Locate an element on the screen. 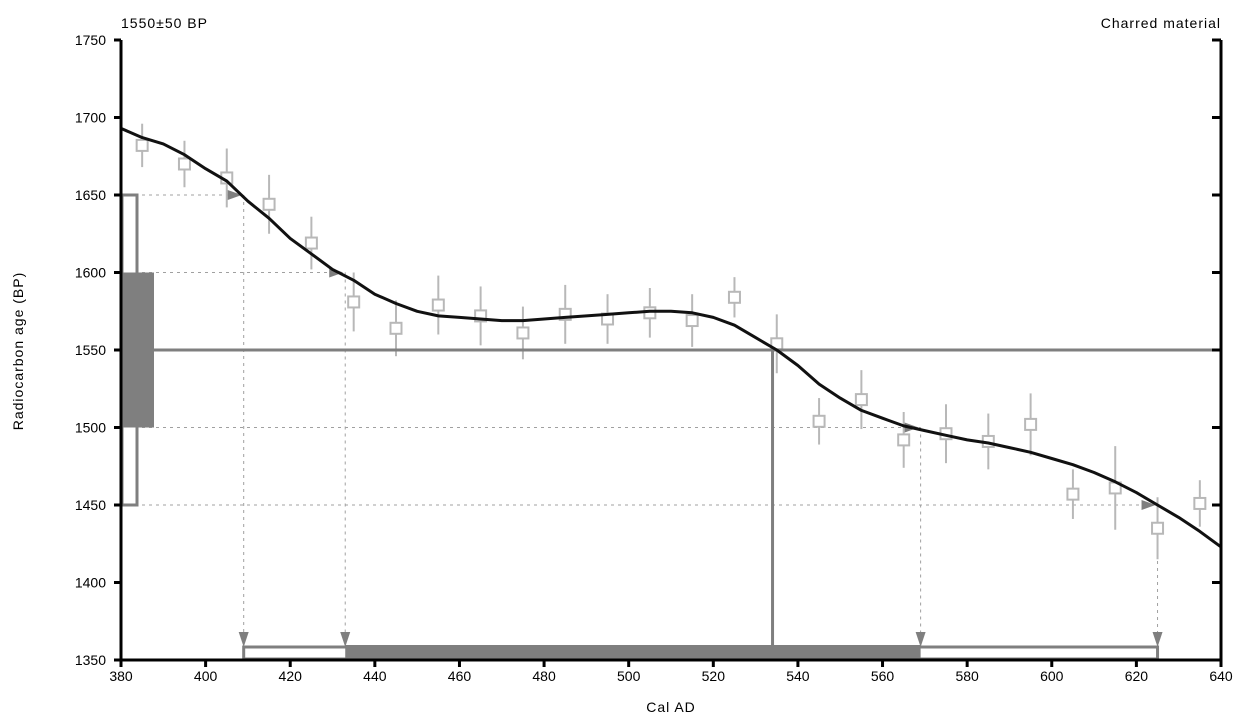 The width and height of the screenshot is (1239, 717). sigma1-age-bar is located at coordinates (137, 350).